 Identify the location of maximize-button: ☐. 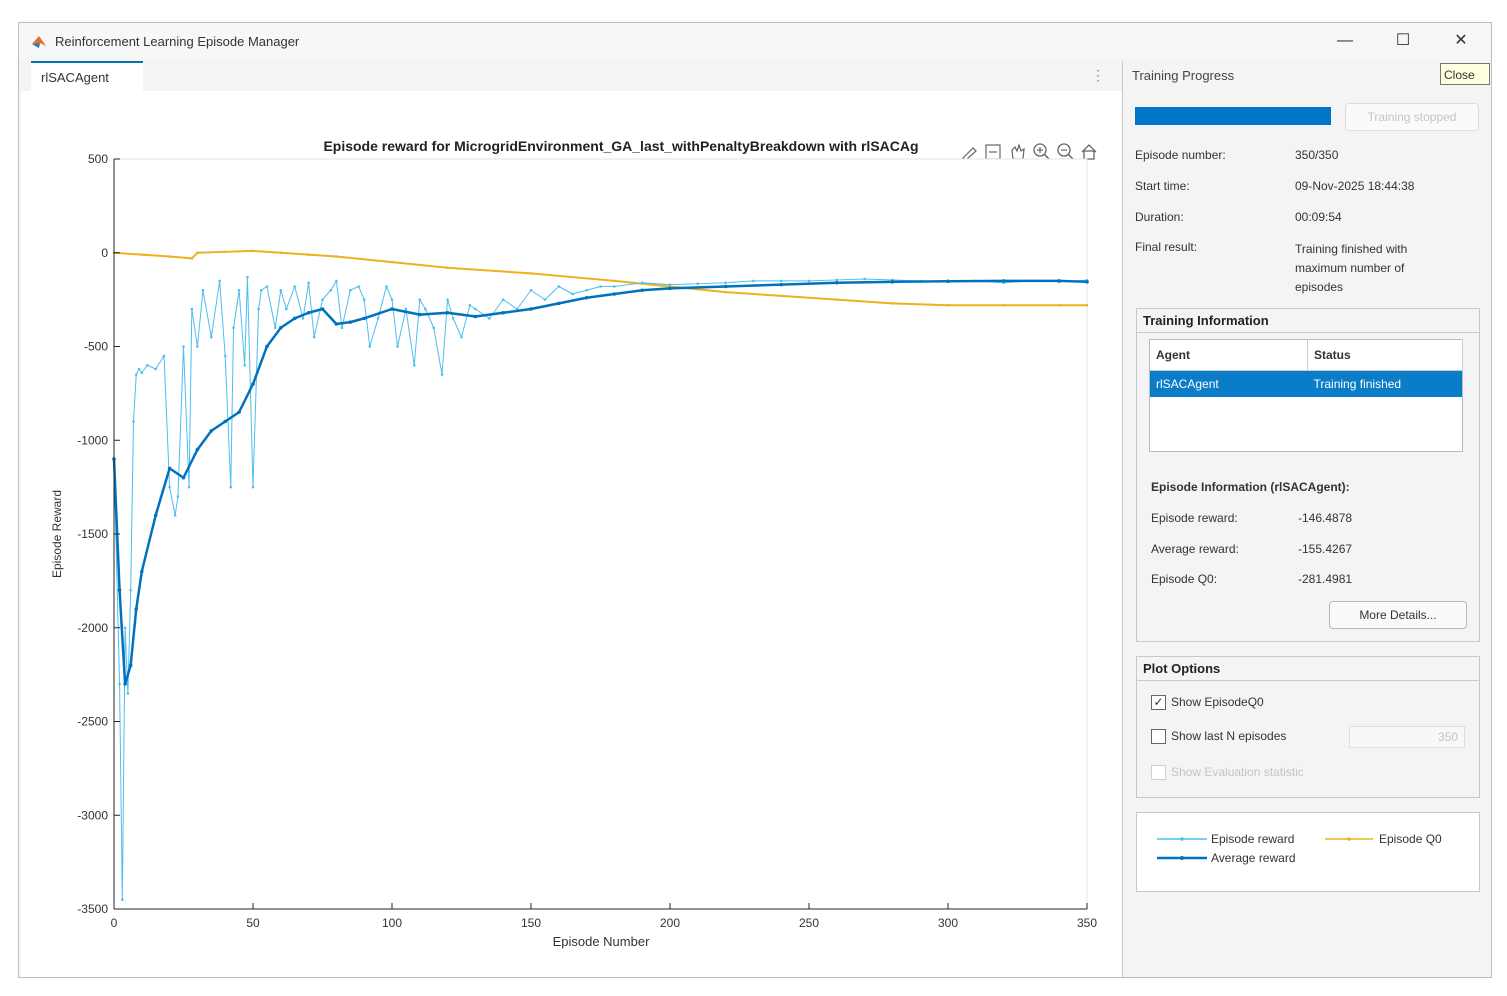
(1403, 40).